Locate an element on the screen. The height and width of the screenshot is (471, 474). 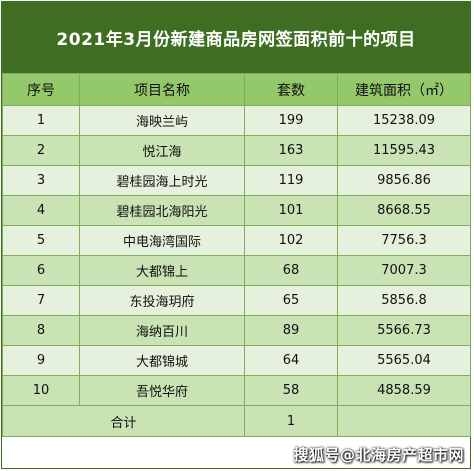
total-area is located at coordinates (404, 421).